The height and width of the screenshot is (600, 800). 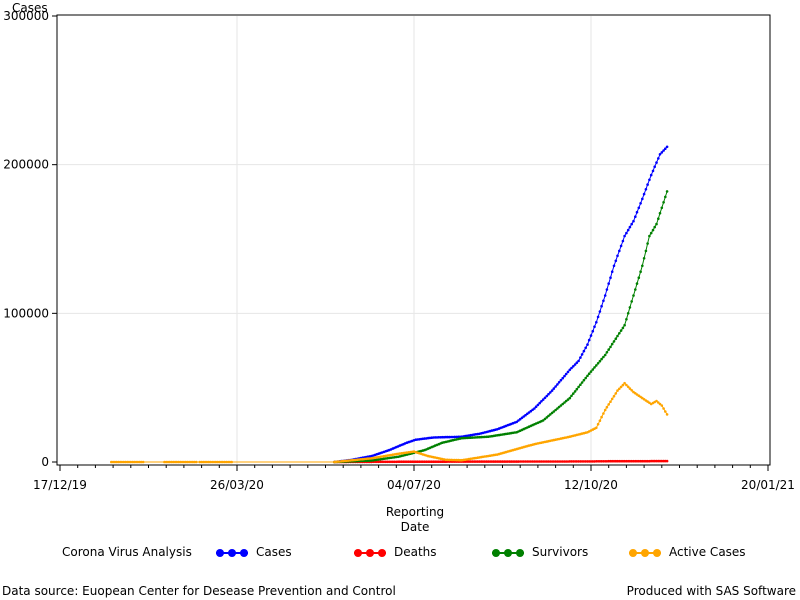 What do you see at coordinates (253, 552) in the screenshot?
I see `legend-item-cases: Cases` at bounding box center [253, 552].